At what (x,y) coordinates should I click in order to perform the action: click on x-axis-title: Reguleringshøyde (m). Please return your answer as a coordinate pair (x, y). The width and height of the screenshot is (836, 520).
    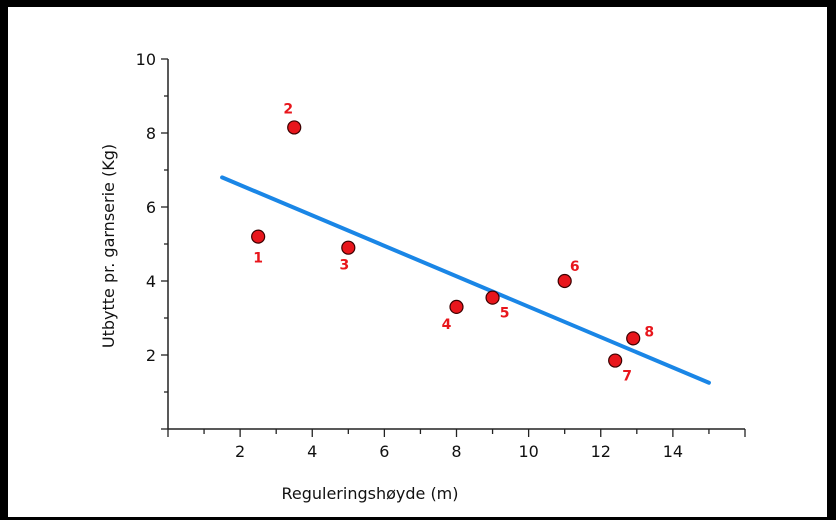
    Looking at the image, I should click on (369, 493).